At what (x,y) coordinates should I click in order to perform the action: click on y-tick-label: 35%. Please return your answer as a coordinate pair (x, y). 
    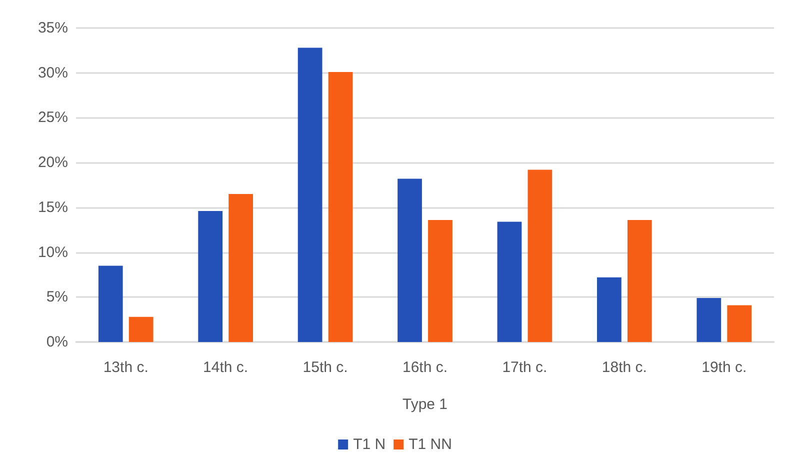
    Looking at the image, I should click on (53, 28).